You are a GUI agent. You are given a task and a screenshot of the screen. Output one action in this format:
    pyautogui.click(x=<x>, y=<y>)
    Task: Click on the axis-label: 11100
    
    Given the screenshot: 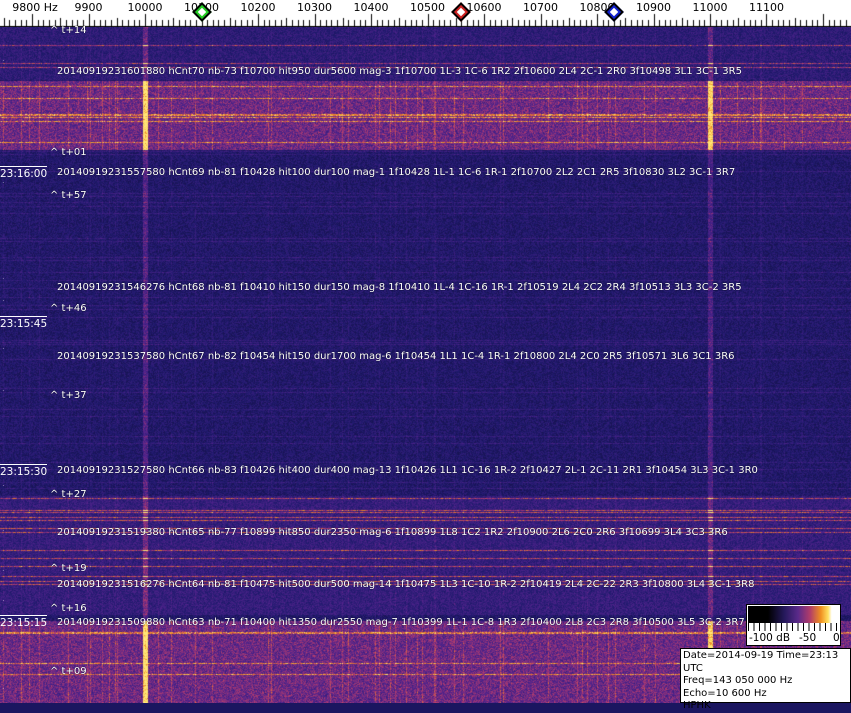 What is the action you would take?
    pyautogui.click(x=766, y=7)
    